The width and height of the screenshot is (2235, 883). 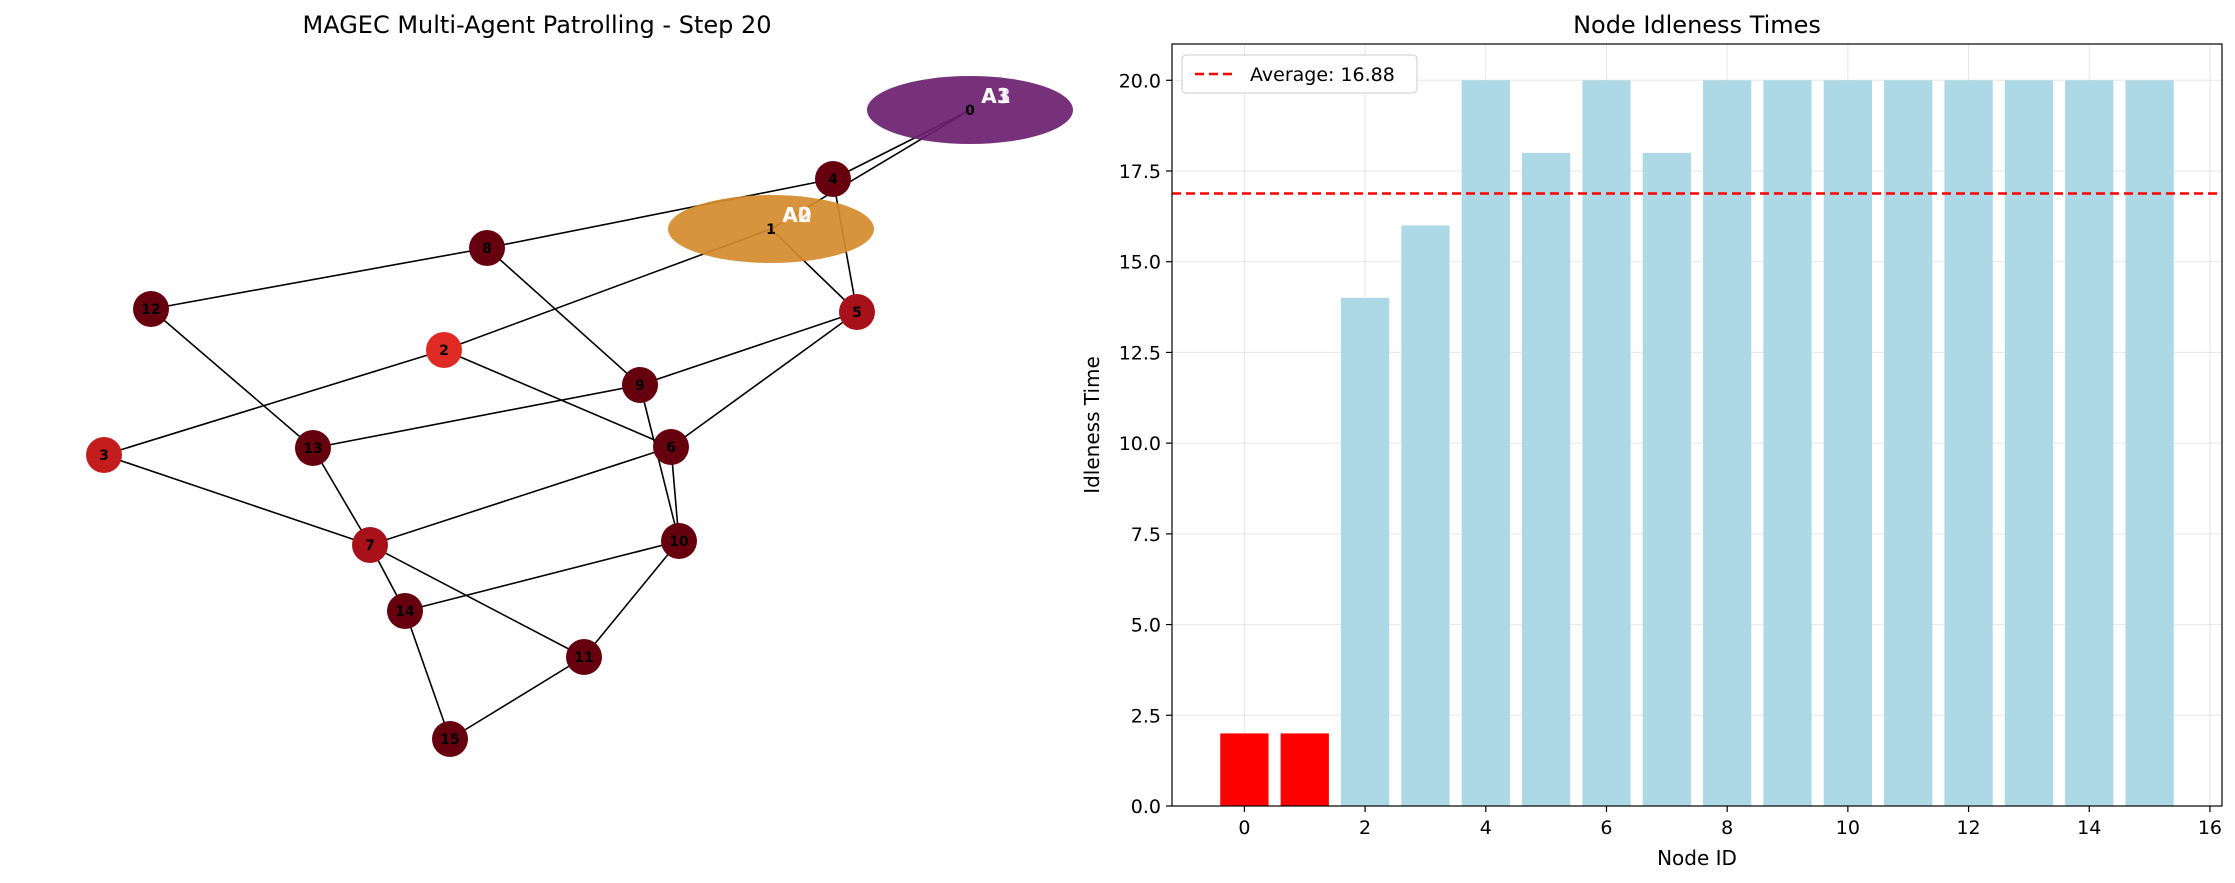 I want to click on legend: Average: 16.88, so click(x=1299, y=74).